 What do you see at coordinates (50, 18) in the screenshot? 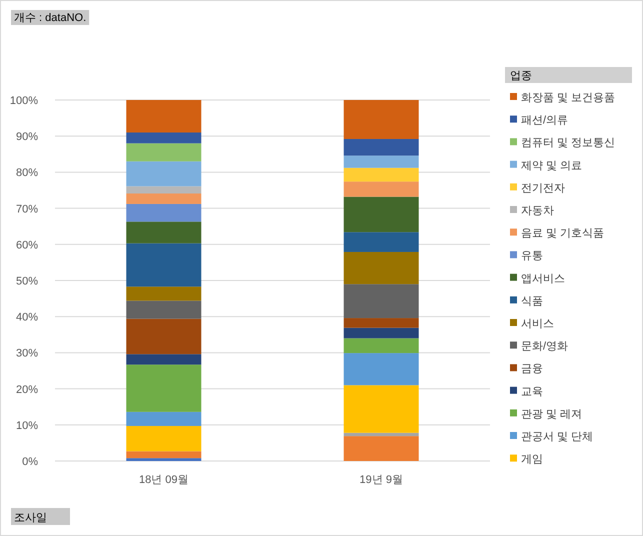
I see `chart-title: 개수 : dataNO.` at bounding box center [50, 18].